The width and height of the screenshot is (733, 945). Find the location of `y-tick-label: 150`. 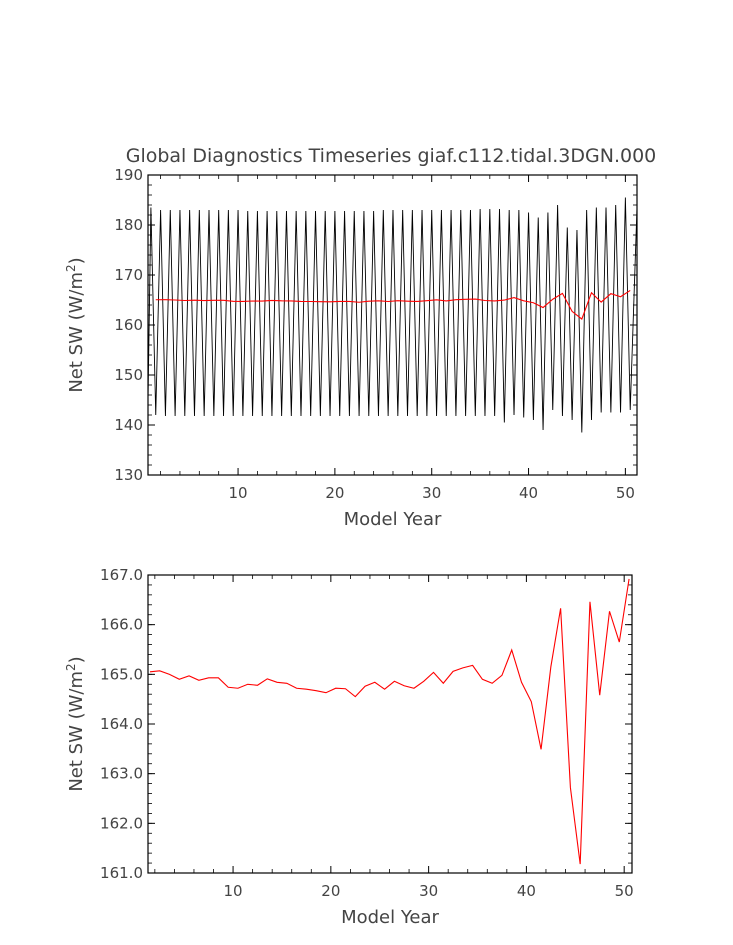

y-tick-label: 150 is located at coordinates (128, 375).